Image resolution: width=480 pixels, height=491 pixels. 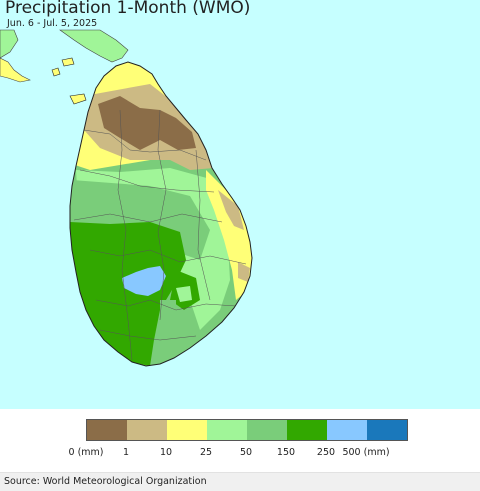 I want to click on legend-tick-label: 0 (mm), so click(x=86, y=452).